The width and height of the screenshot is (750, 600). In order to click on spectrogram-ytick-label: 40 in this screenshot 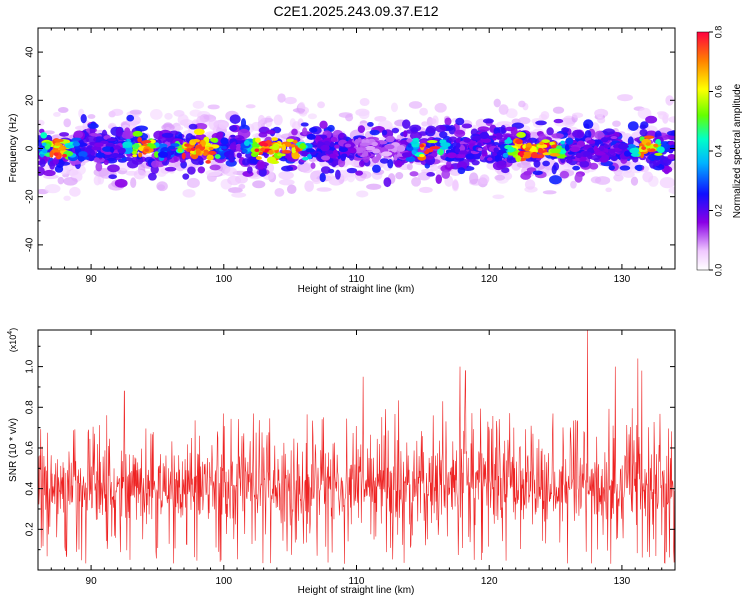, I will do `click(30, 52)`.